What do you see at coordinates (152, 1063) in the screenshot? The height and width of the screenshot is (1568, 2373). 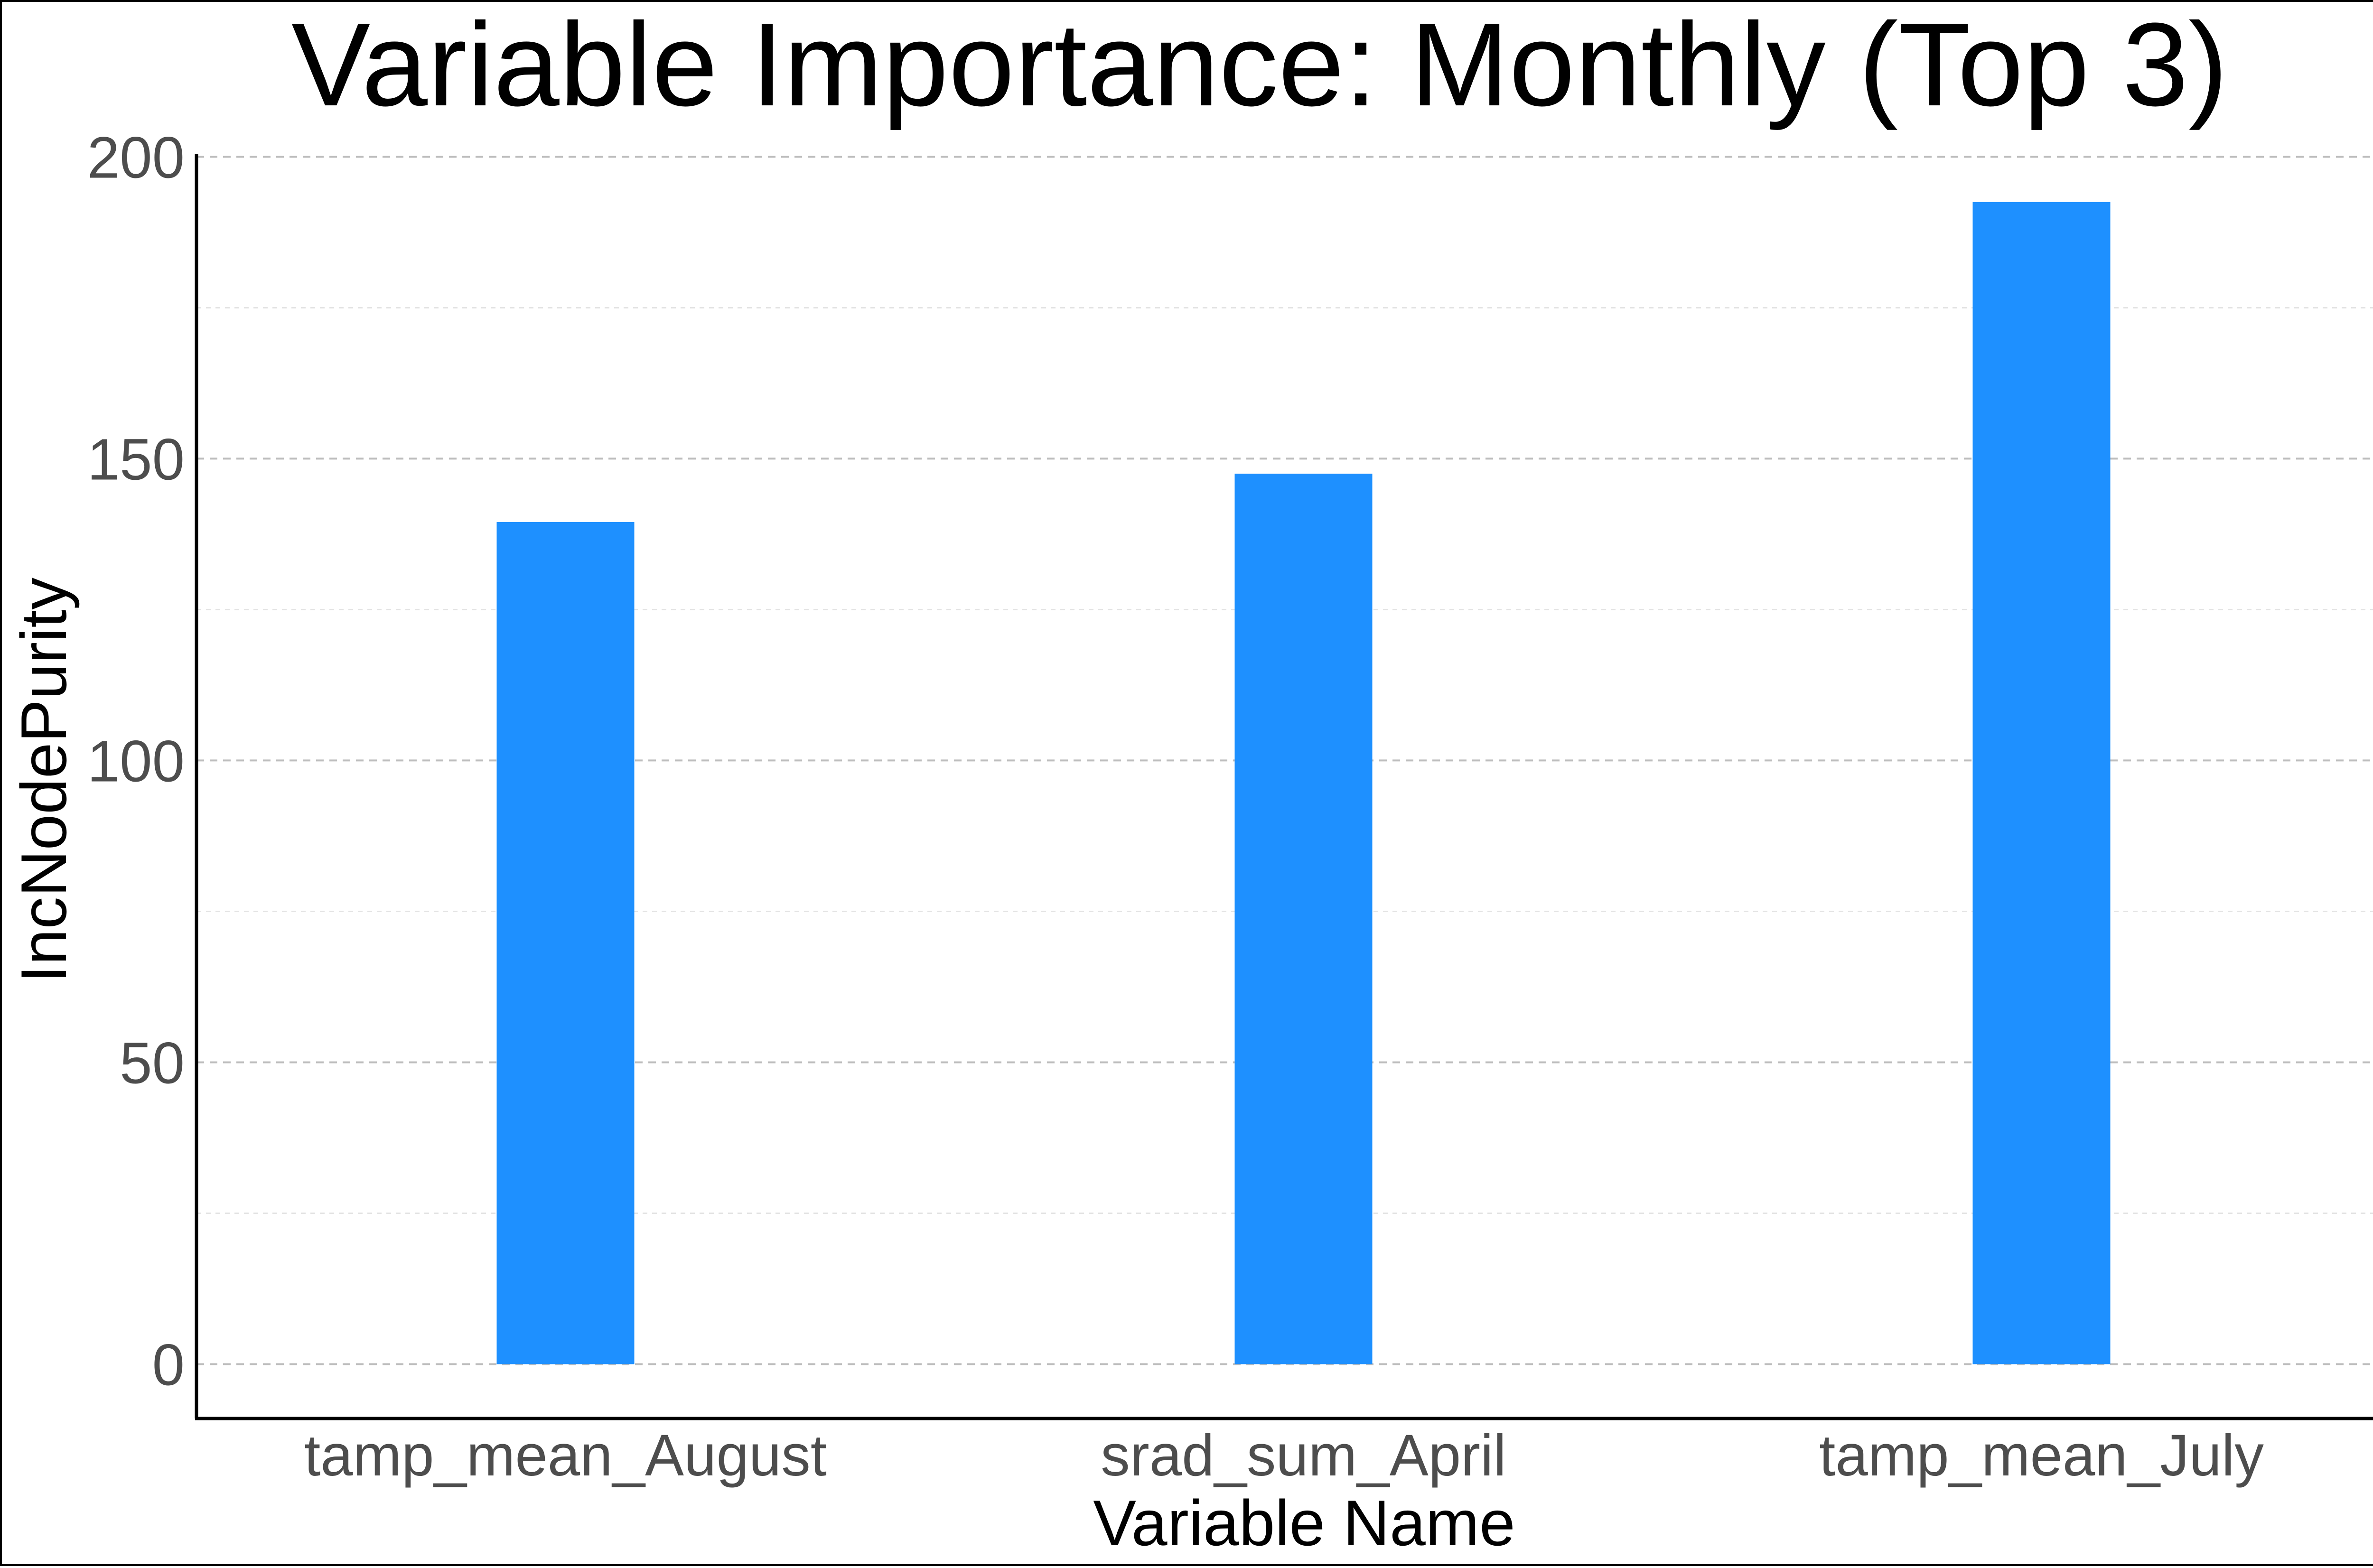 I see `y-tick-label: 50` at bounding box center [152, 1063].